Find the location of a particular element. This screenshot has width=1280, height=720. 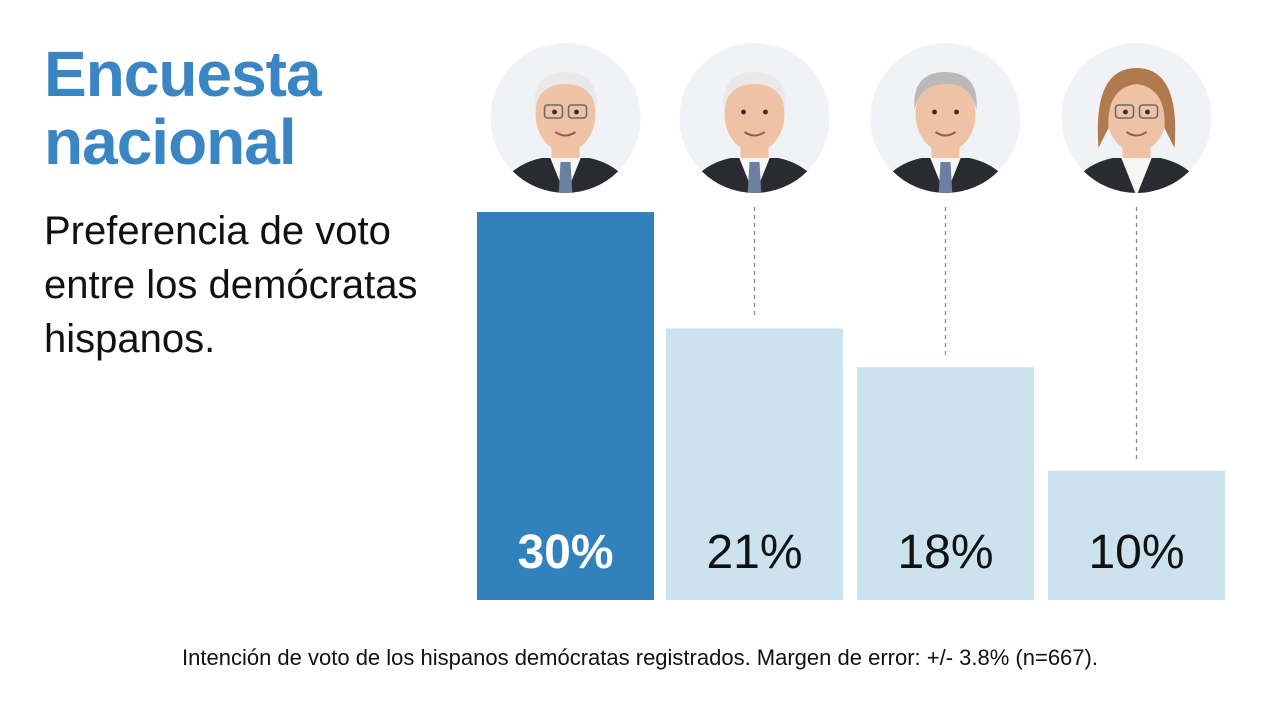

bar-value-label: 30% is located at coordinates (565, 552).